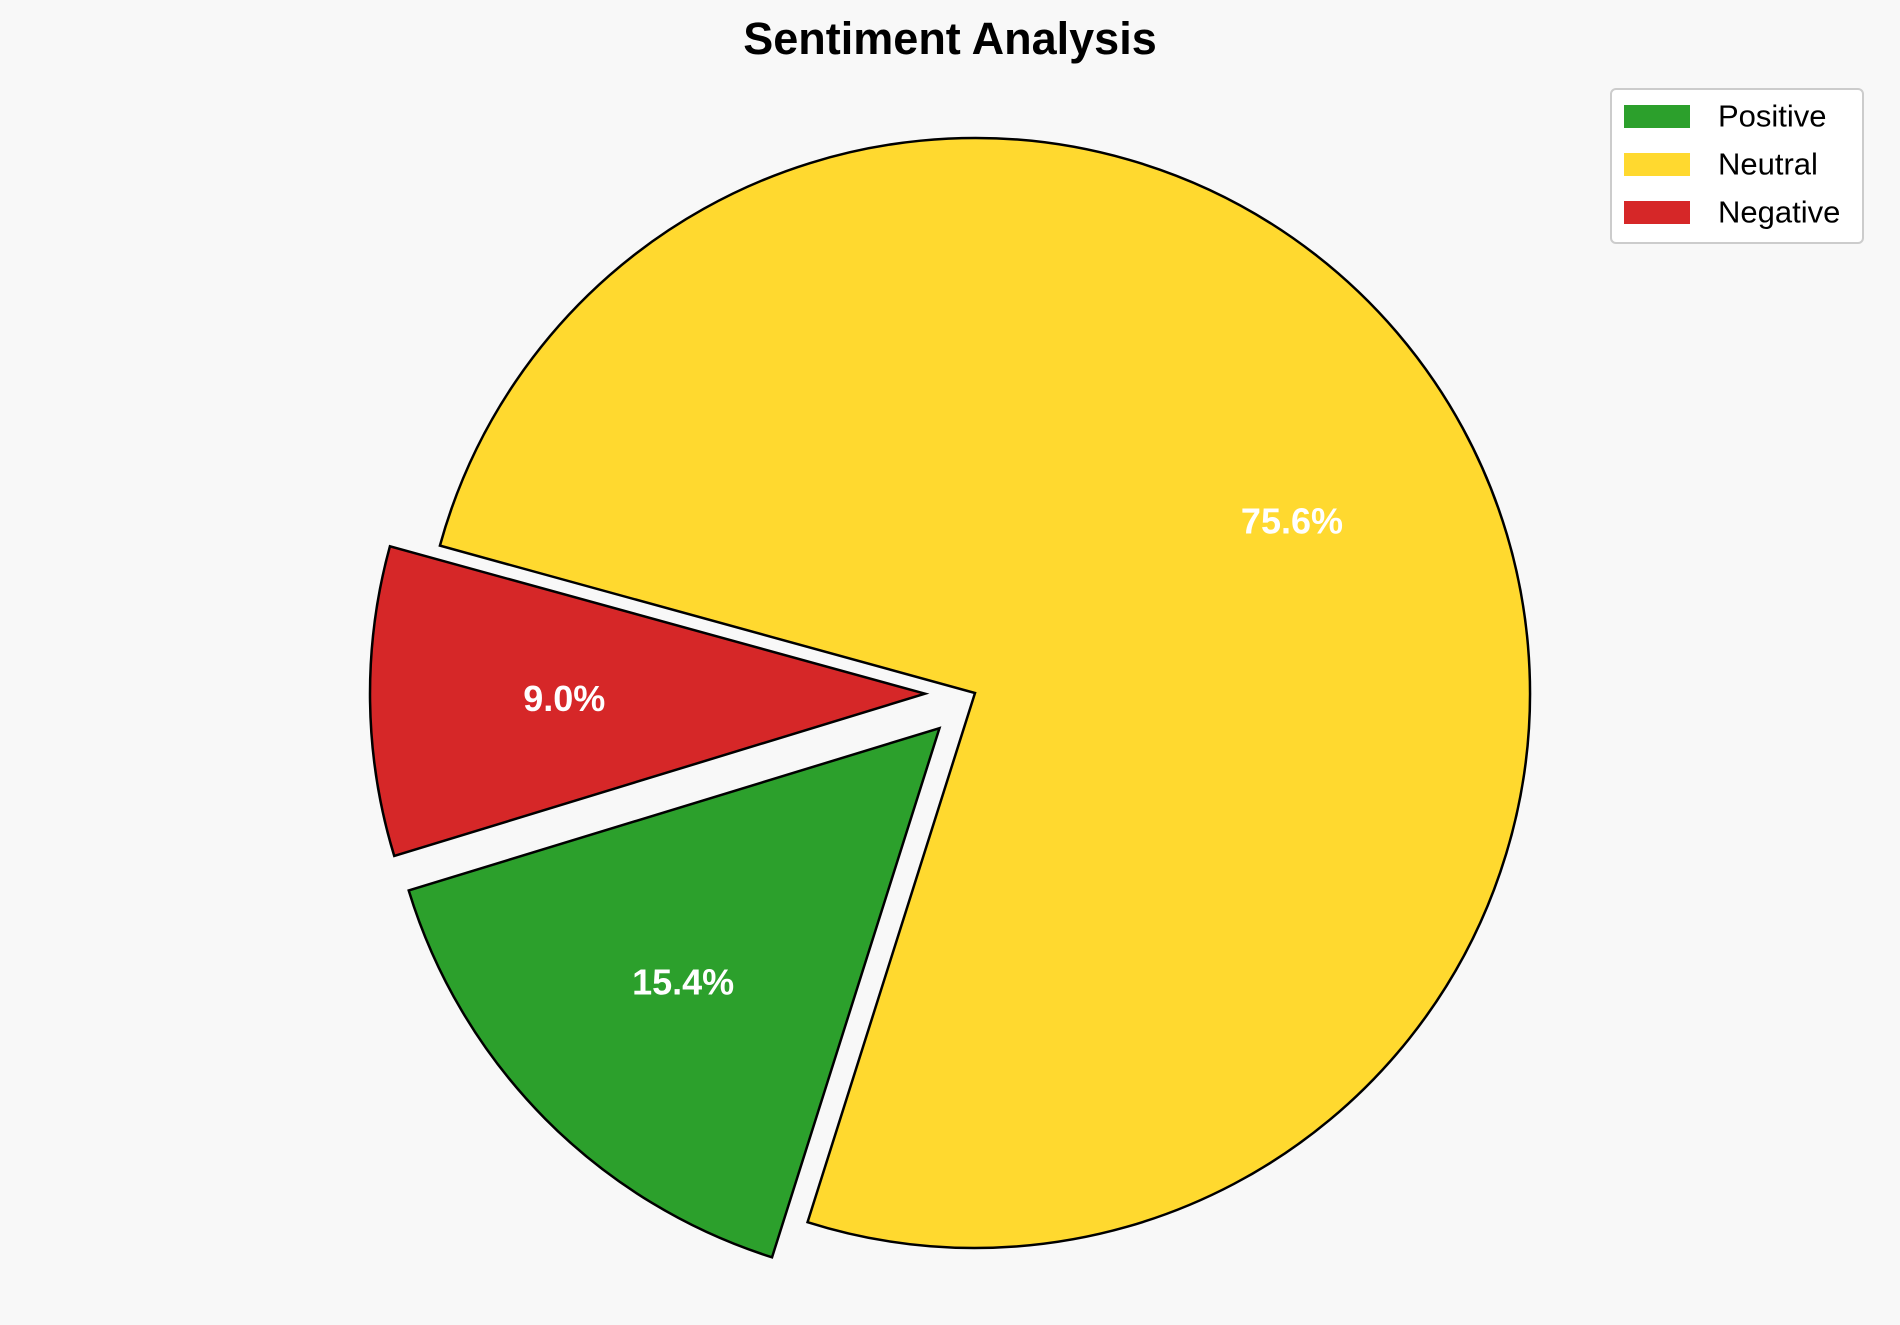 The image size is (1900, 1325). Describe the element at coordinates (1657, 212) in the screenshot. I see `legend-swatch-negative` at that location.